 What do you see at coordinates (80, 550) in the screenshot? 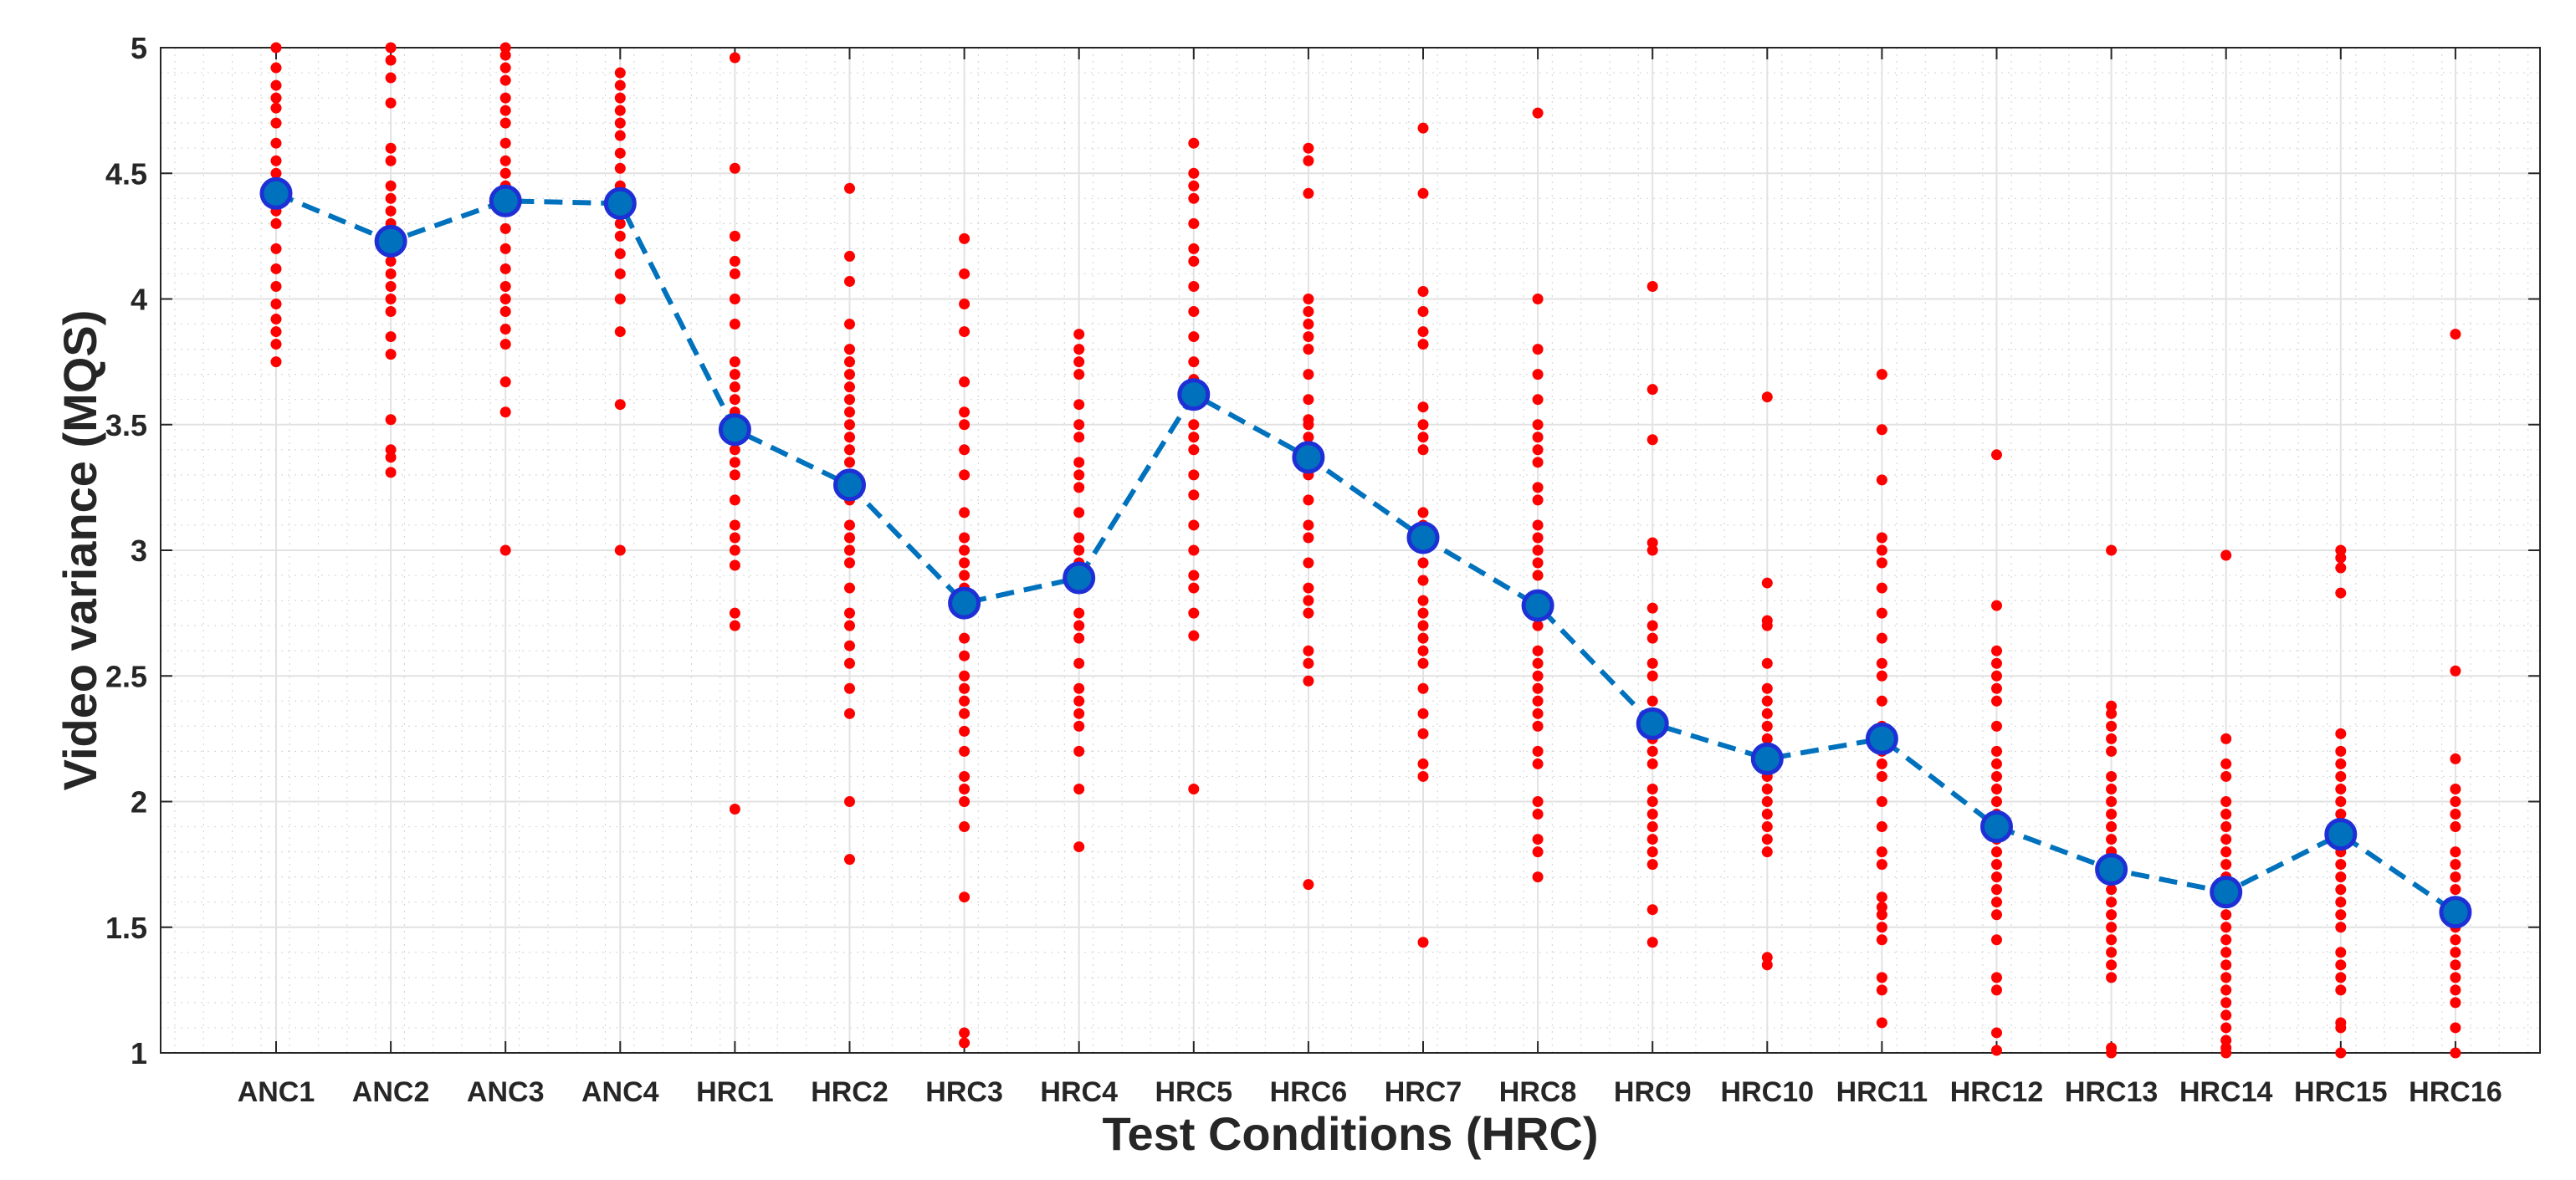
I see `y-axis-title: Video variance (MQS)` at bounding box center [80, 550].